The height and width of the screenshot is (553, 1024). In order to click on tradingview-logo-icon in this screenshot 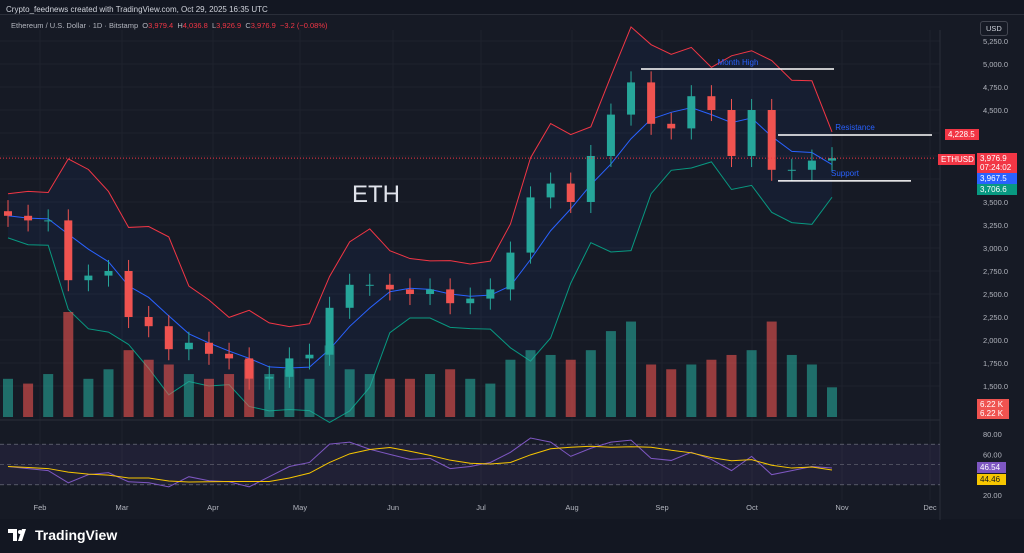, I will do `click(17, 535)`.